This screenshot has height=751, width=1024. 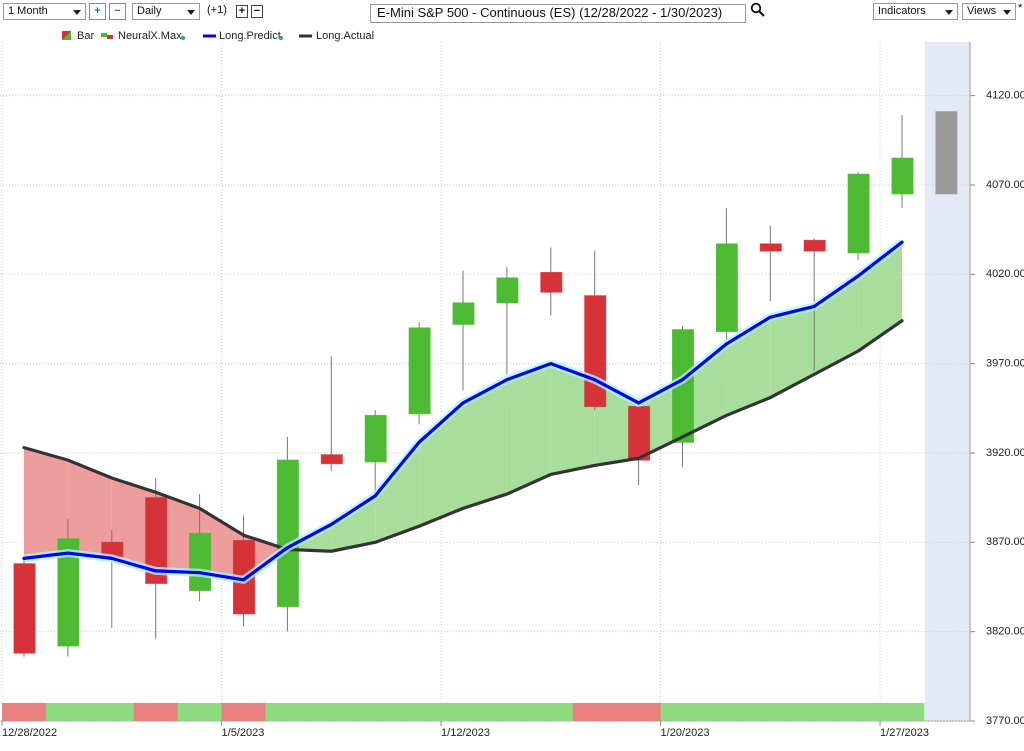 What do you see at coordinates (85, 36) in the screenshot?
I see `legend-label: Bar` at bounding box center [85, 36].